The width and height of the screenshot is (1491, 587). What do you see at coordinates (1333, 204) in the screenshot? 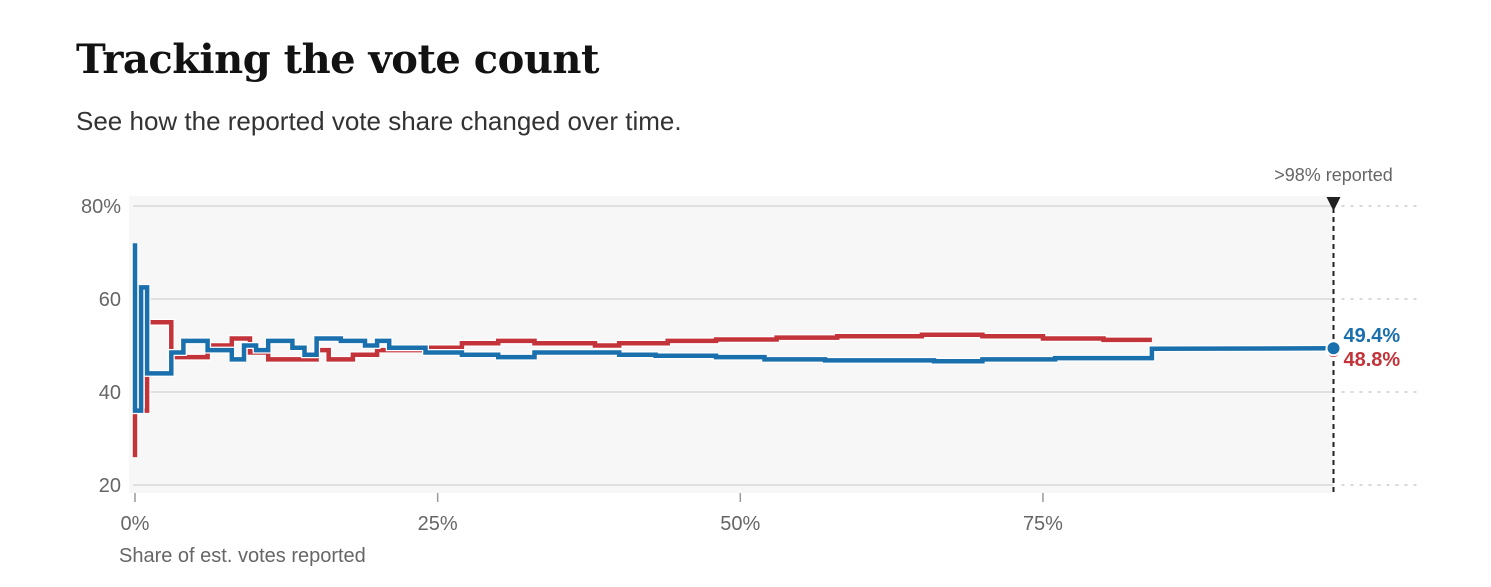
I see `reported-triangle-icon` at bounding box center [1333, 204].